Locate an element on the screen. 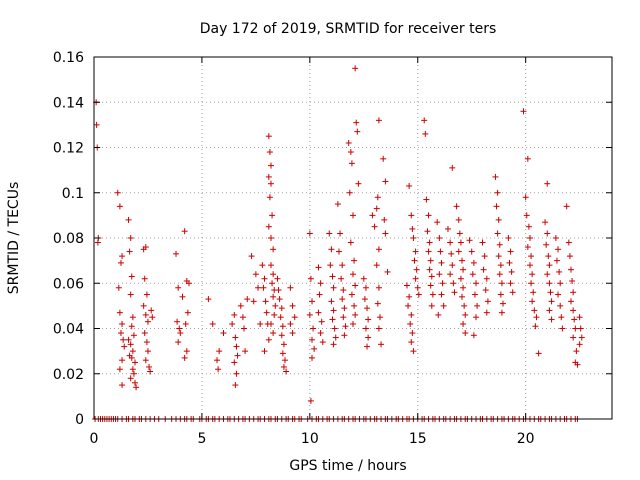 The width and height of the screenshot is (640, 480). y-tick-label: 0.04 is located at coordinates (68, 330).